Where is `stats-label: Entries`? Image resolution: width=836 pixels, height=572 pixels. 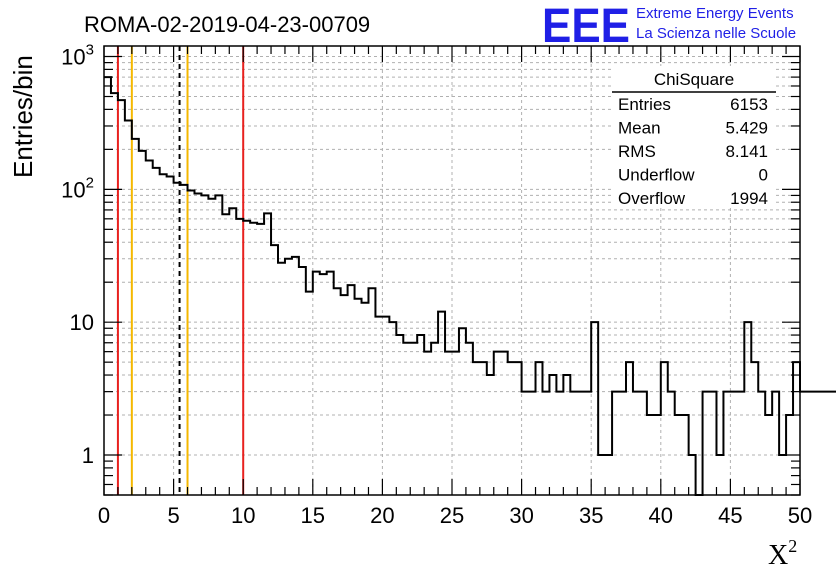
stats-label: Entries is located at coordinates (644, 104).